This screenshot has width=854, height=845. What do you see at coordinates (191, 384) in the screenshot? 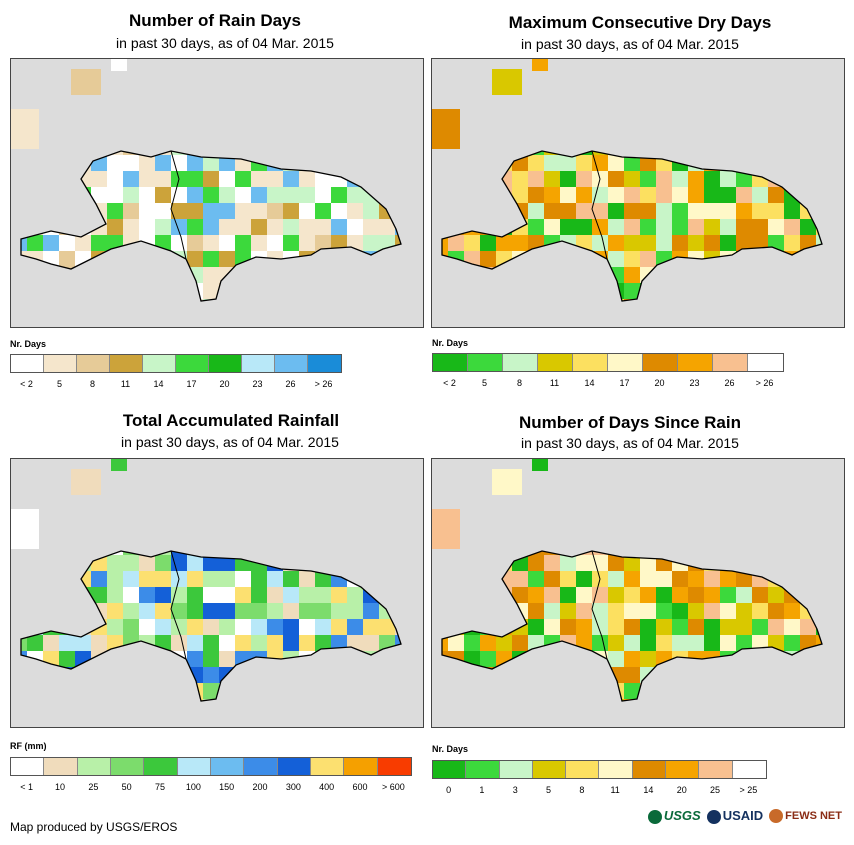
I see `legend-label: 17` at bounding box center [191, 384].